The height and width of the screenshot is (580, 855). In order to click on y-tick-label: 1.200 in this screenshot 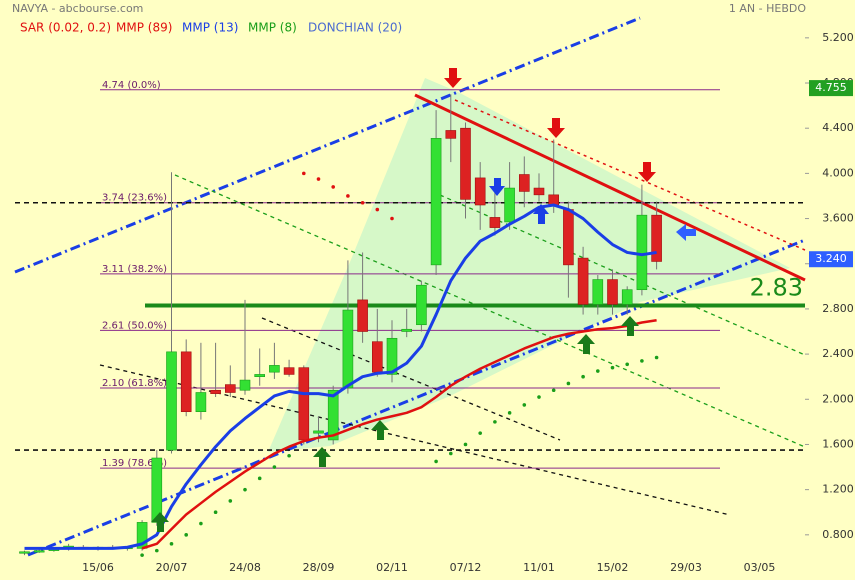, I will do `click(838, 489)`.